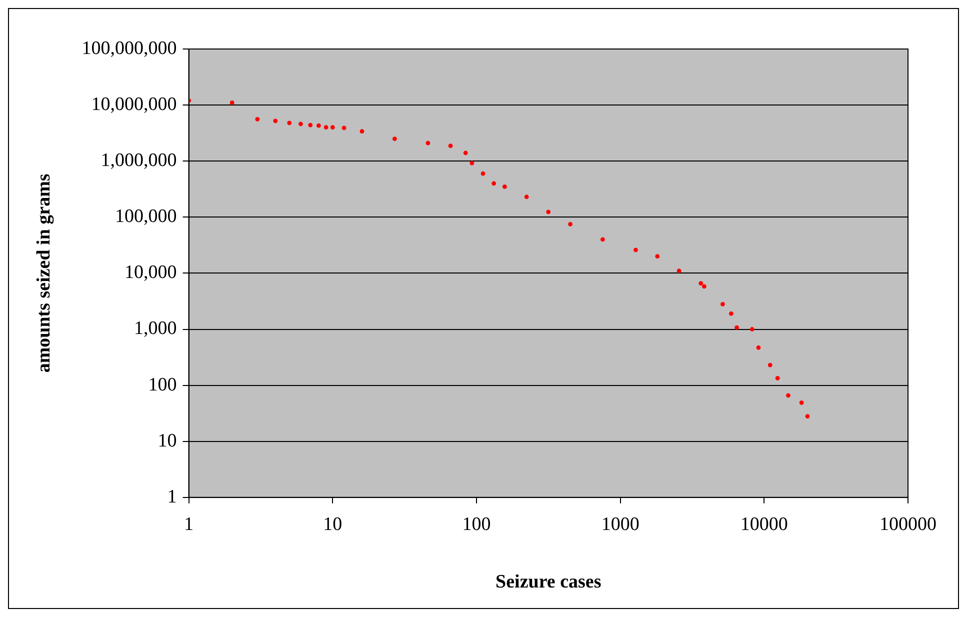  Describe the element at coordinates (908, 524) in the screenshot. I see `x-tick-label: 100000` at that location.